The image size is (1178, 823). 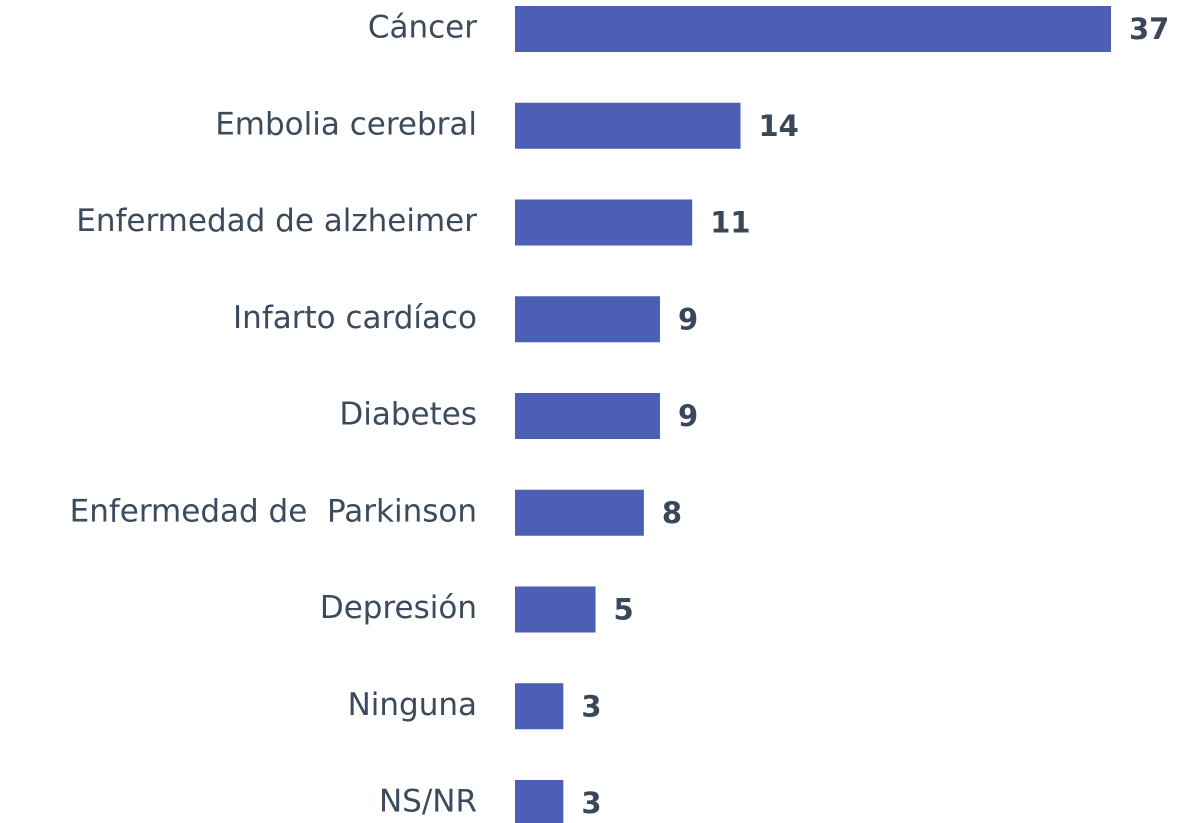 What do you see at coordinates (672, 513) in the screenshot?
I see `value-label: 8` at bounding box center [672, 513].